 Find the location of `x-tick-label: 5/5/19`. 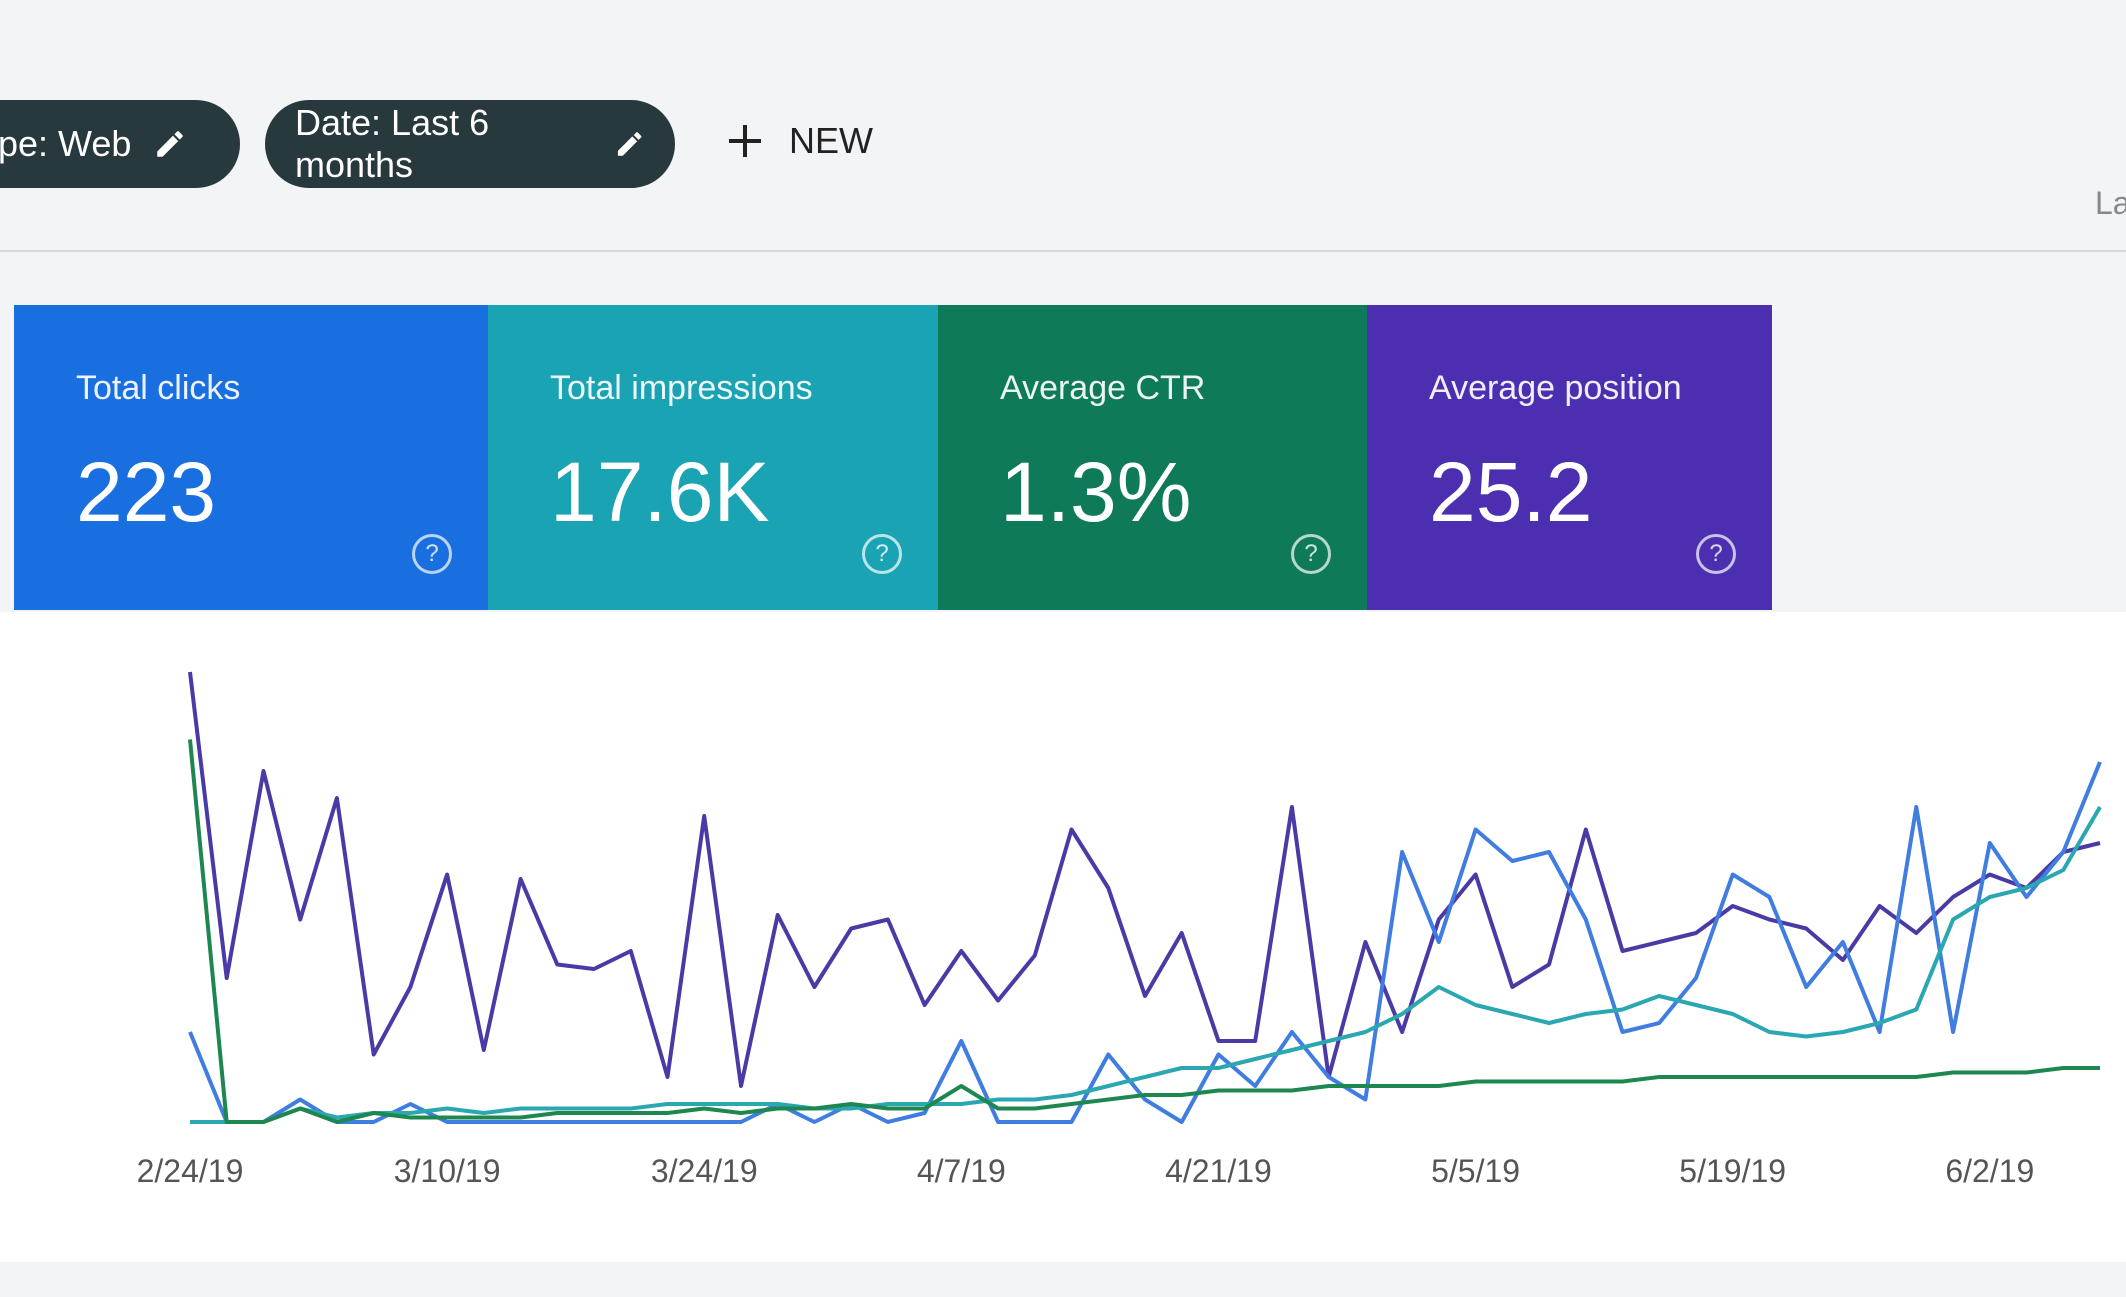

x-tick-label: 5/5/19 is located at coordinates (1475, 1171).